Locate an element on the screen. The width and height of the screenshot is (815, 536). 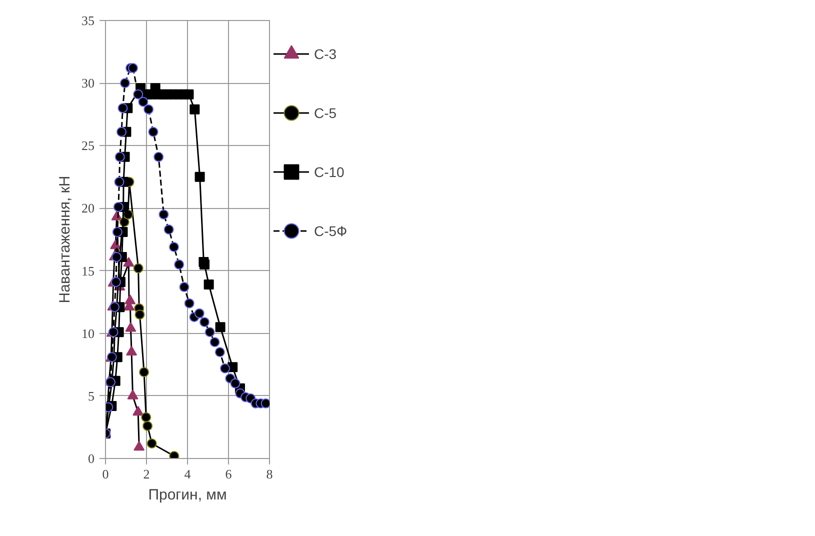
x-tick-label: 4 is located at coordinates (188, 474).